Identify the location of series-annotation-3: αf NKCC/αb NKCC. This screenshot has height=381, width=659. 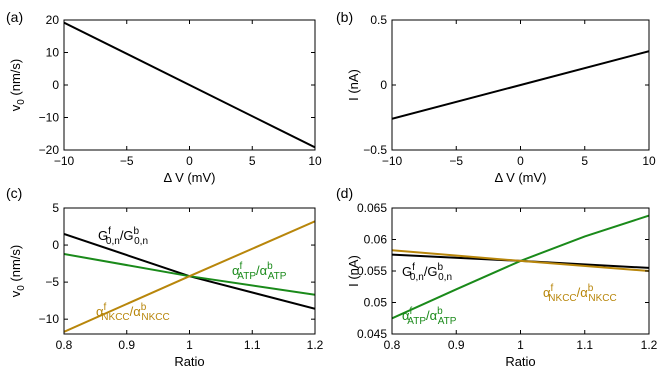
(133, 312).